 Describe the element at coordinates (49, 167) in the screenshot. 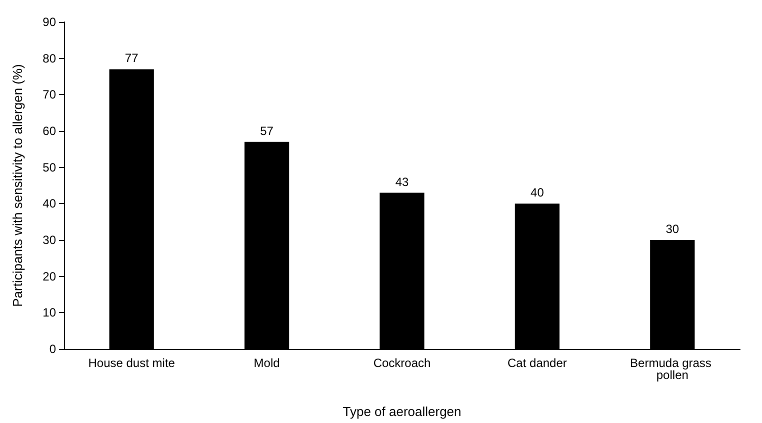

I see `y-tick-label: 50` at that location.